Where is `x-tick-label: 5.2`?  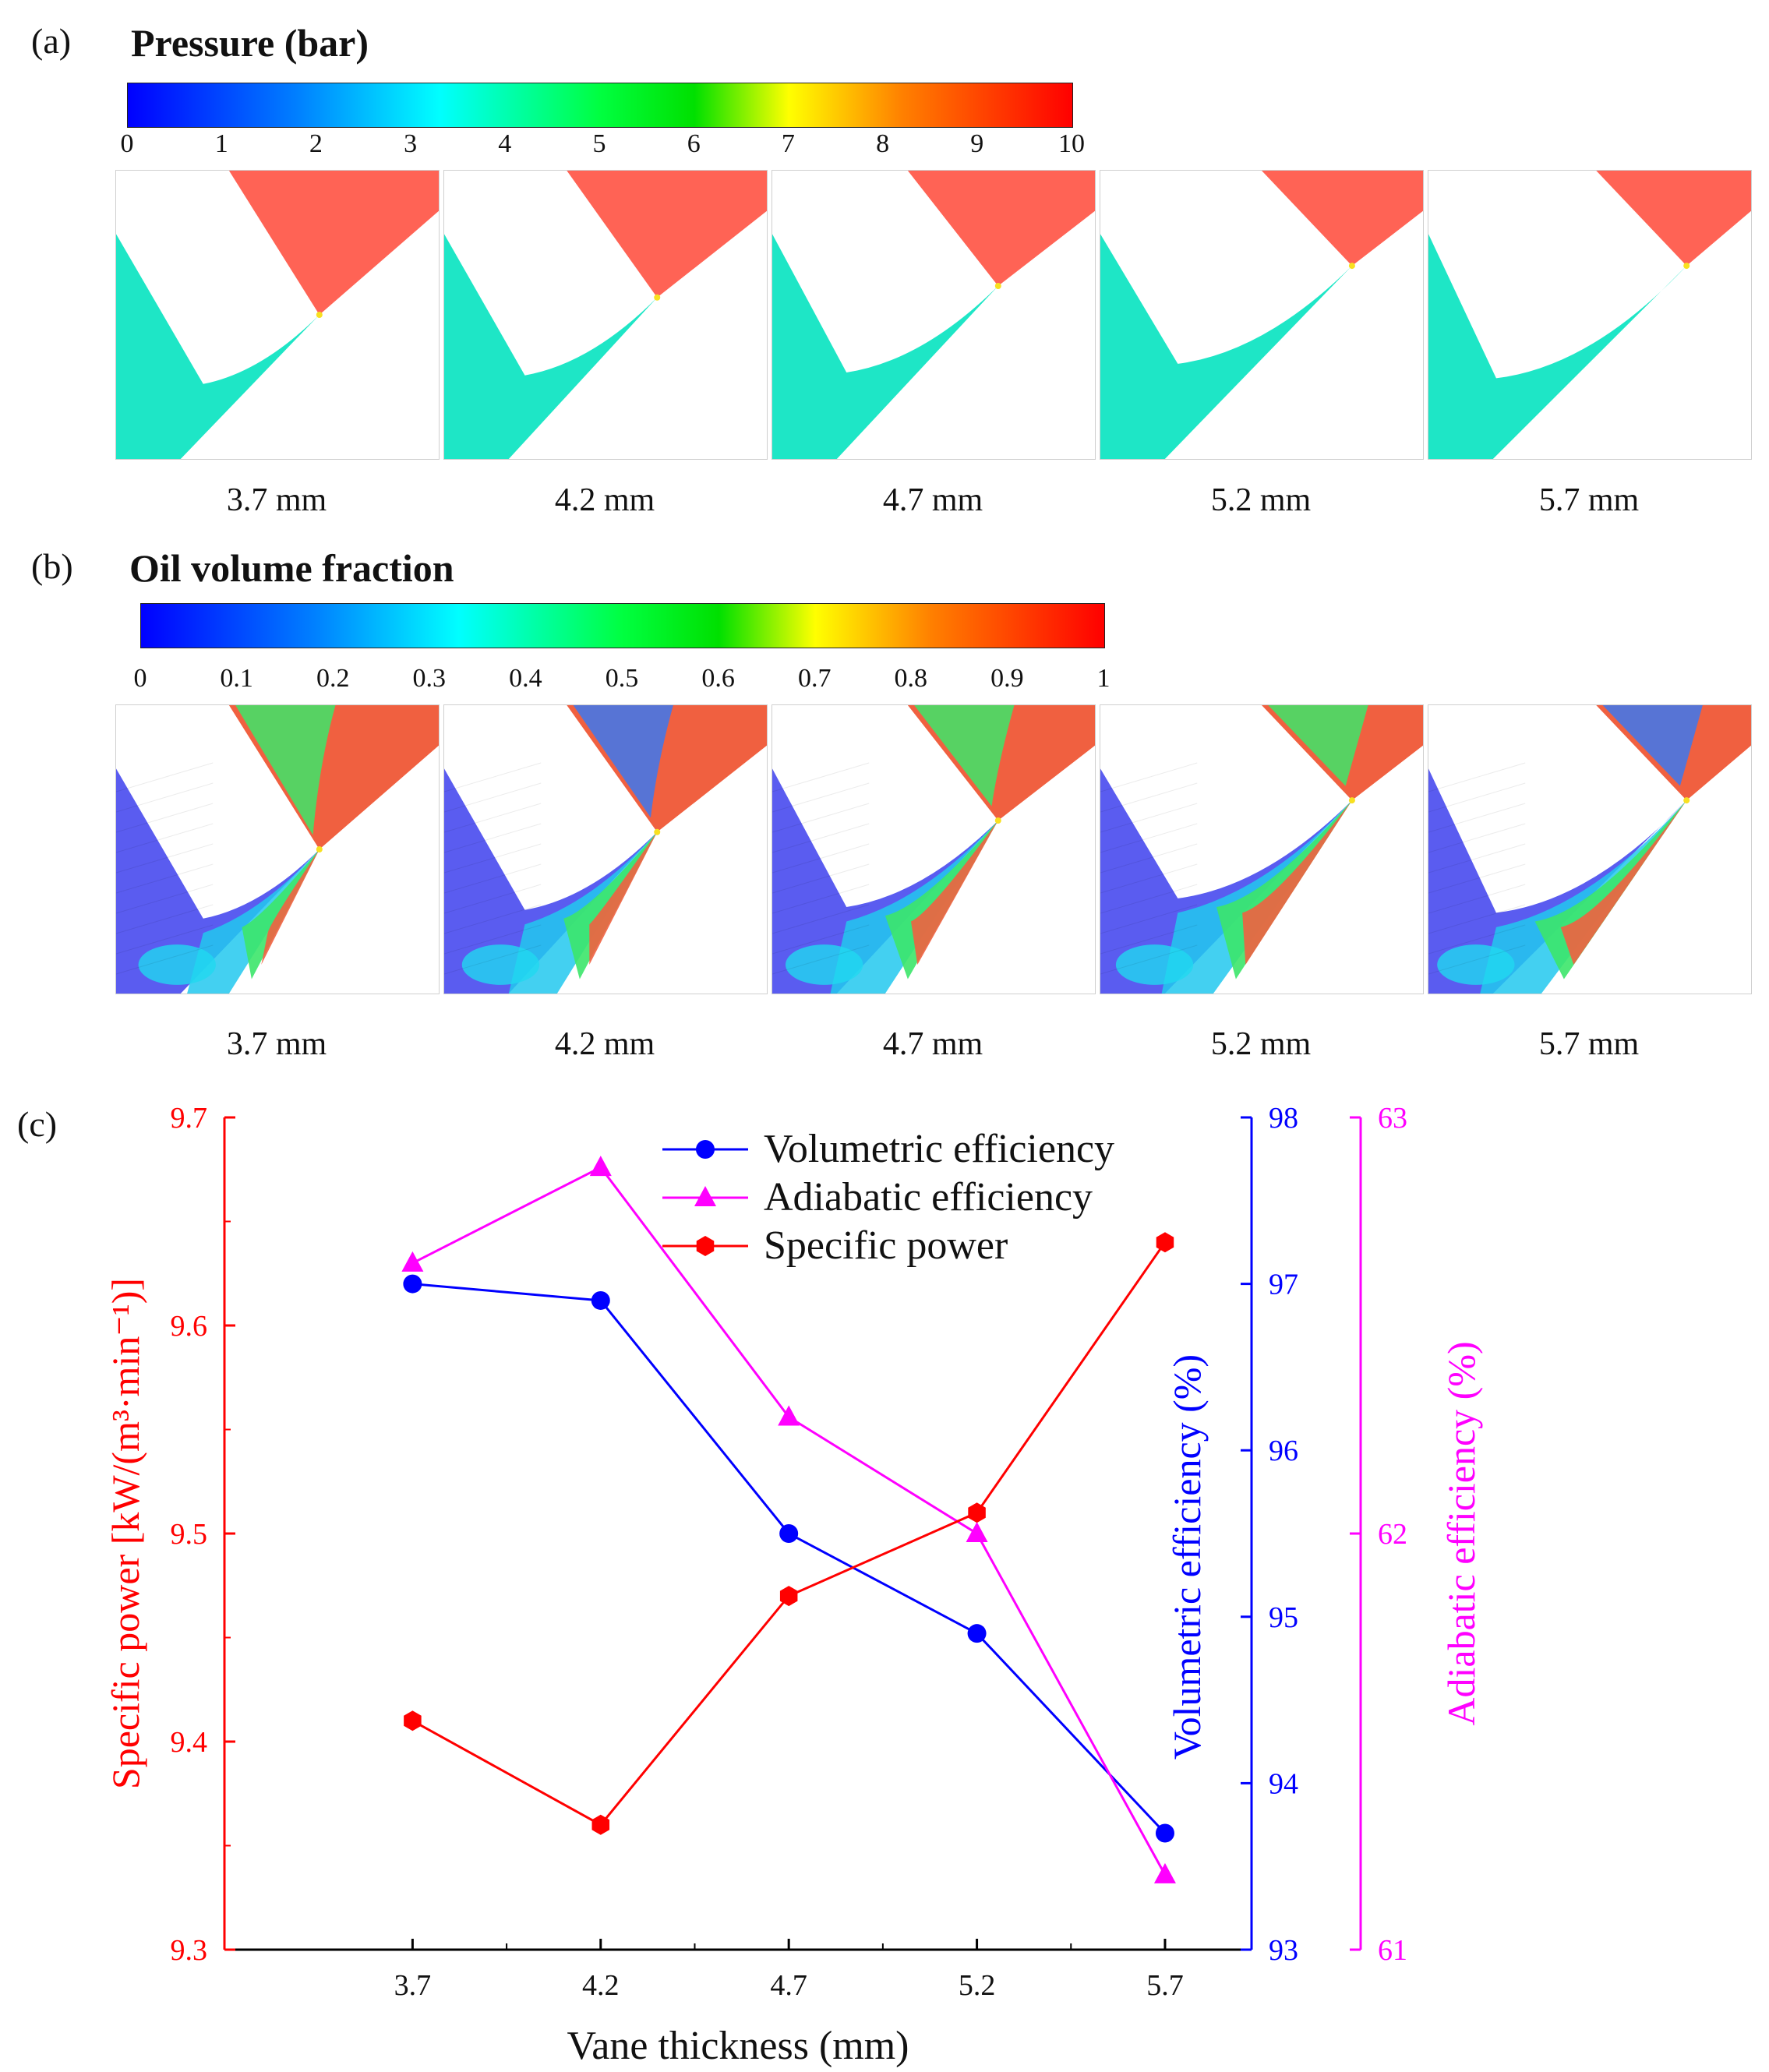
x-tick-label: 5.2 is located at coordinates (978, 1985).